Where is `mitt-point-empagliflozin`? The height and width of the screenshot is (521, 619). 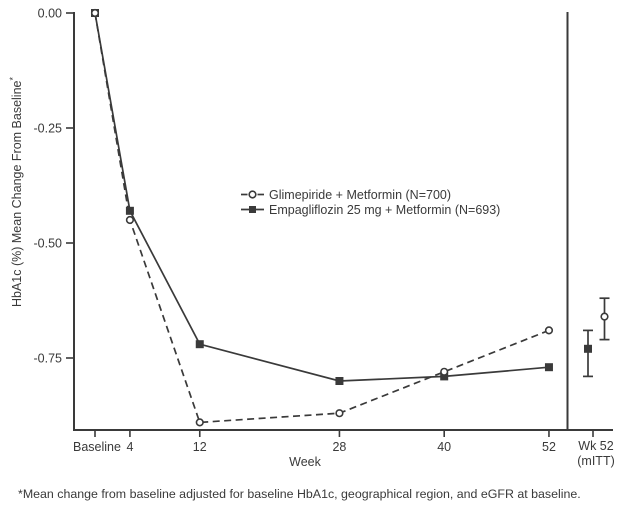 mitt-point-empagliflozin is located at coordinates (588, 348).